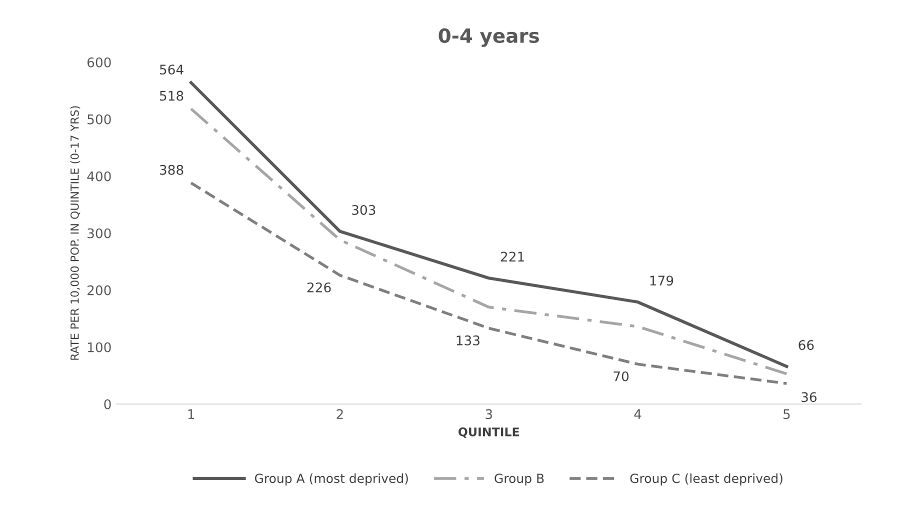 The width and height of the screenshot is (897, 518). Describe the element at coordinates (172, 95) in the screenshot. I see `data-label: 518` at that location.